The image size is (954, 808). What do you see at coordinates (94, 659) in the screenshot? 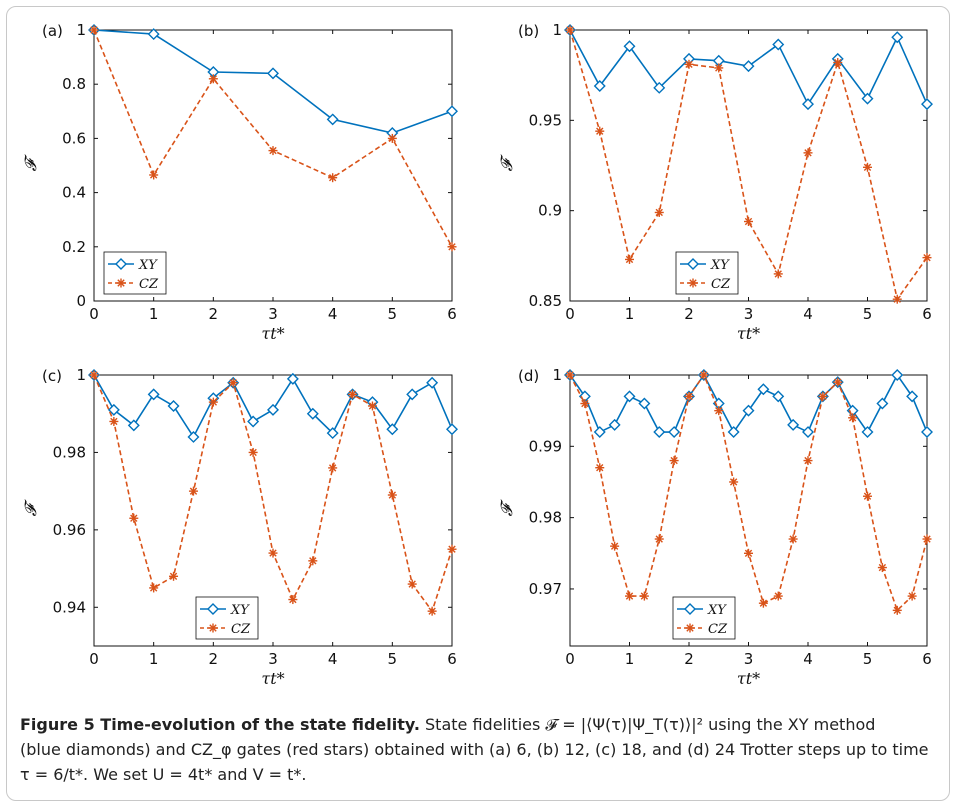
I see `x-tick-label: 0` at bounding box center [94, 659].